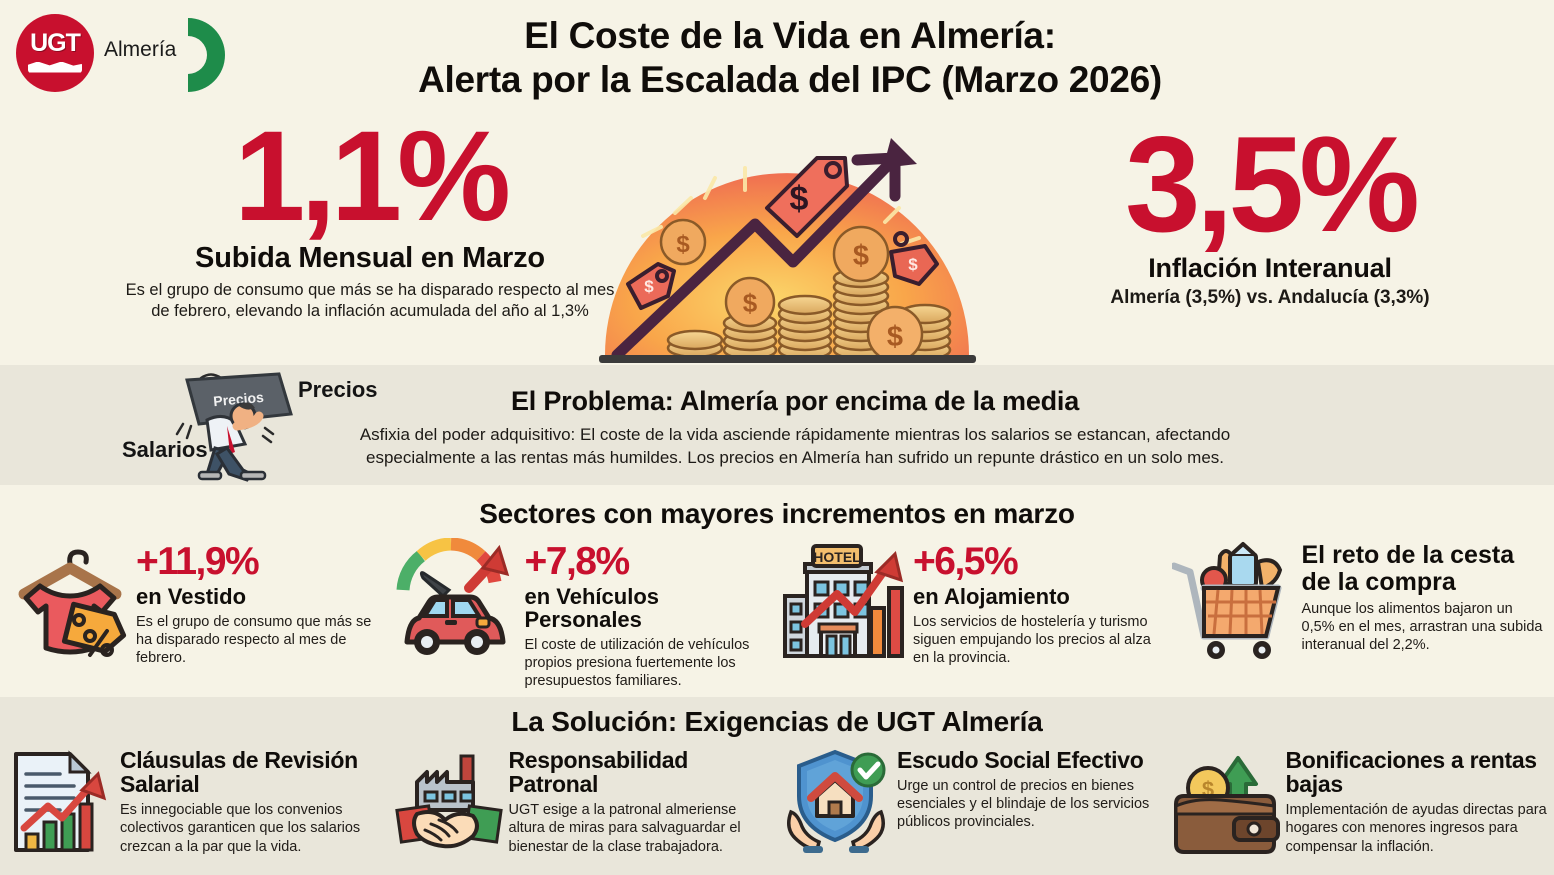 The width and height of the screenshot is (1554, 875). I want to click on solution-heading: La Solución: Exigencias de UGT Almería, so click(777, 721).